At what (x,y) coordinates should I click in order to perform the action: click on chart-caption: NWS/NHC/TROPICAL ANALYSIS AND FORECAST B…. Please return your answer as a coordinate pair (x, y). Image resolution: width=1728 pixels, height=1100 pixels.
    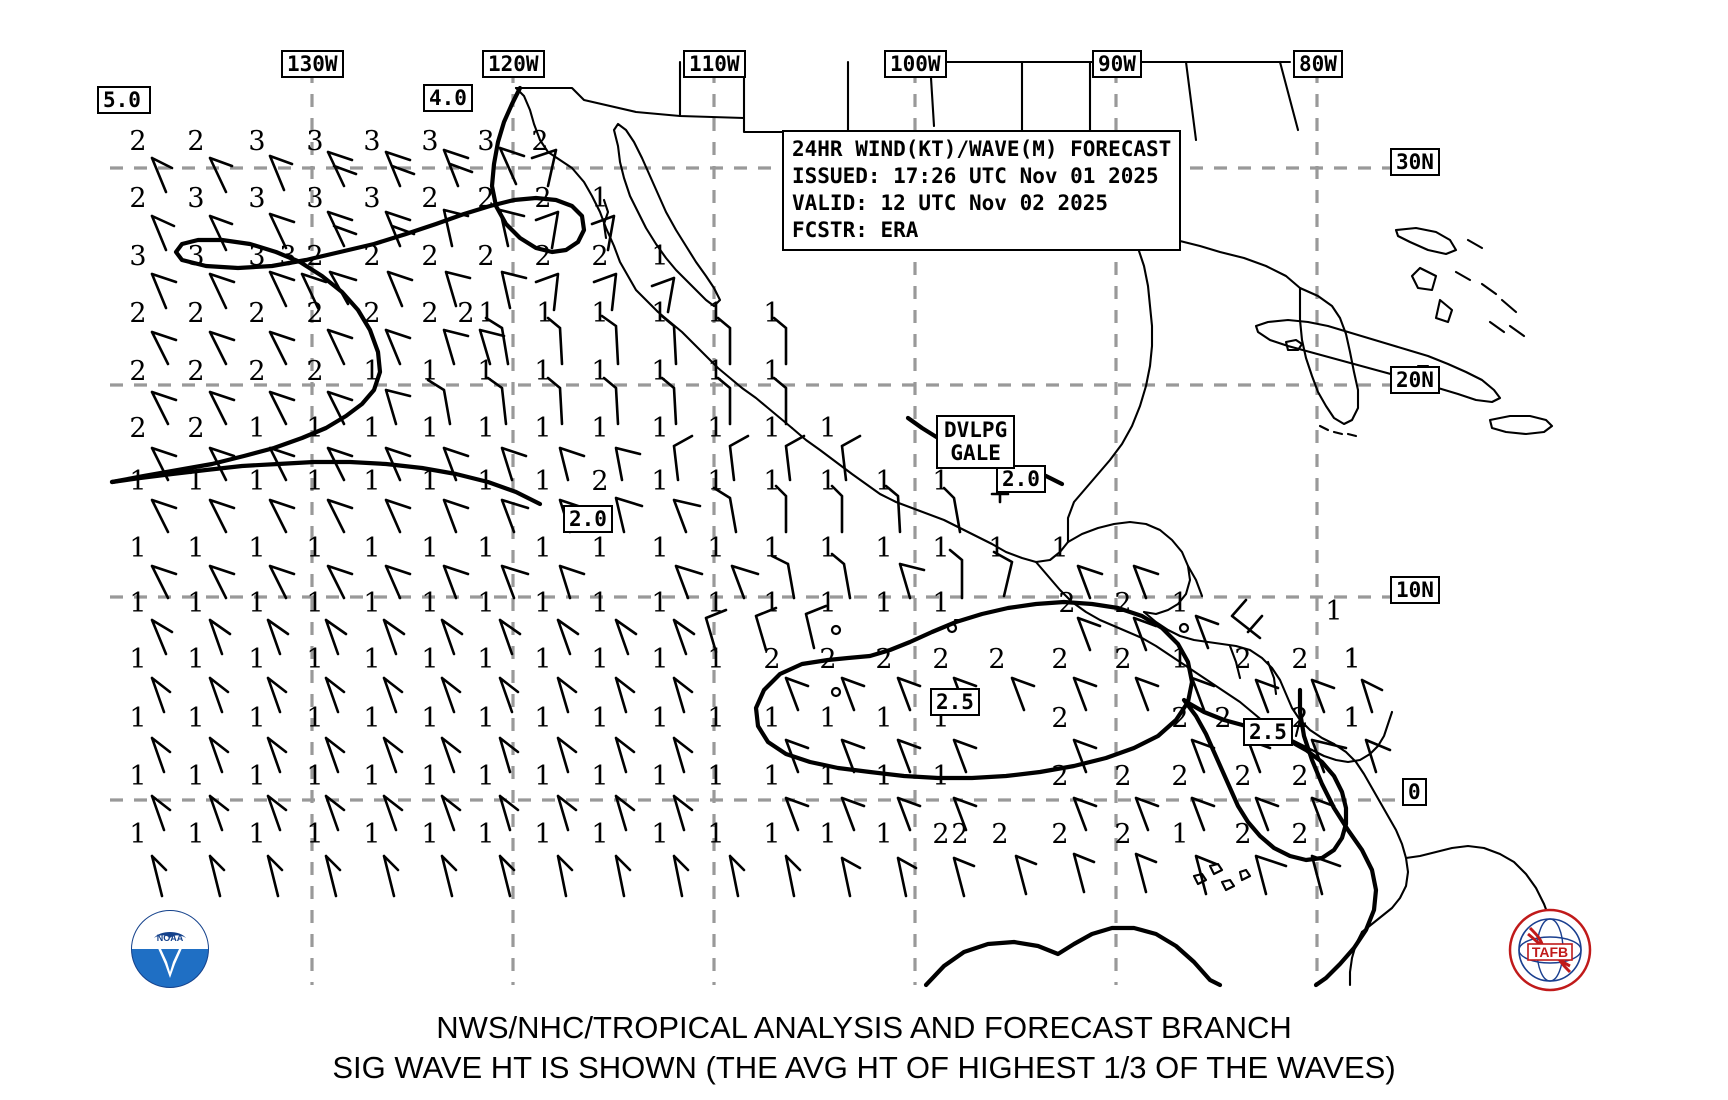
    Looking at the image, I should click on (864, 1047).